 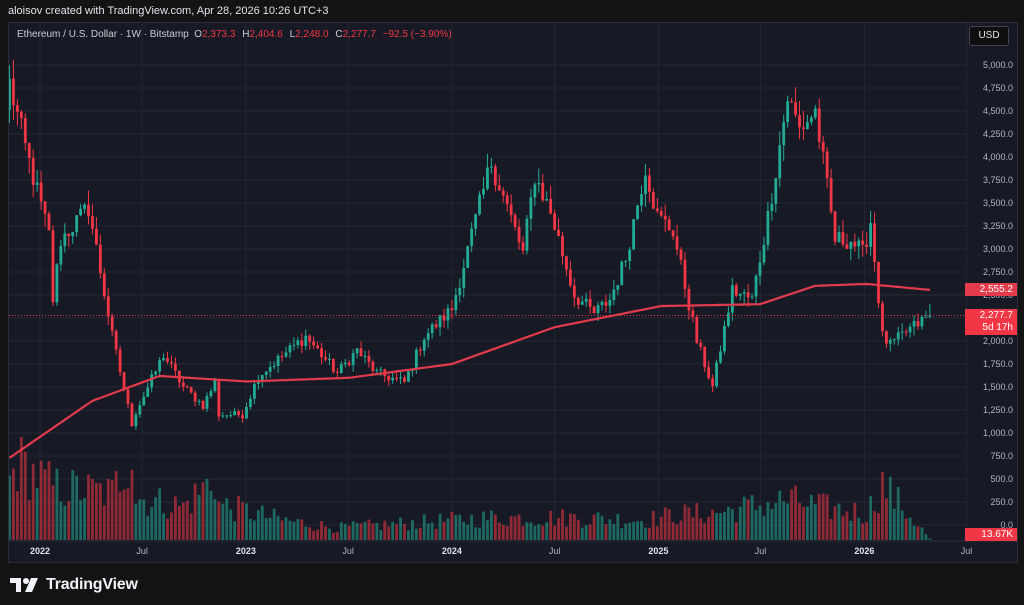 What do you see at coordinates (996, 316) in the screenshot?
I see `last-price-value: 2,277.7` at bounding box center [996, 316].